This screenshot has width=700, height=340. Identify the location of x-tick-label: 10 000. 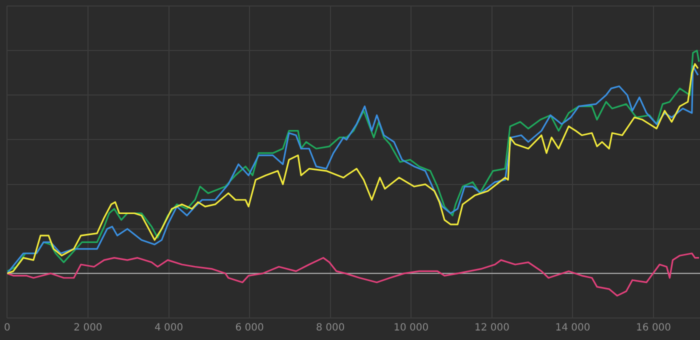
(411, 328).